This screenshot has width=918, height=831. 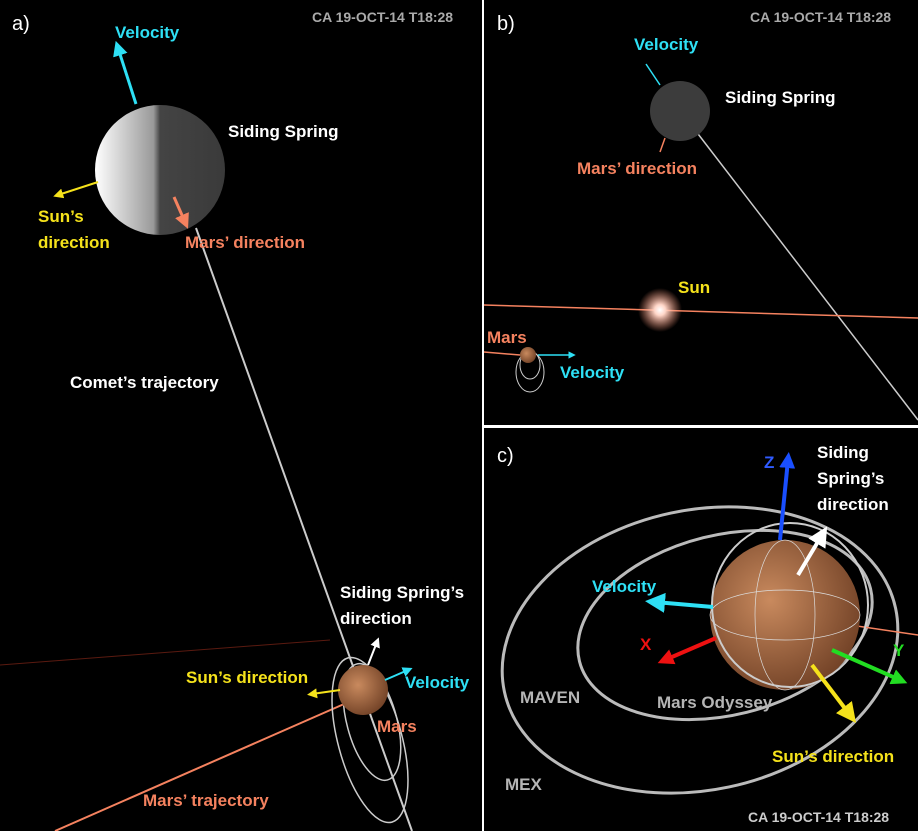 What do you see at coordinates (869, 666) in the screenshot?
I see `y-axis-arrow` at bounding box center [869, 666].